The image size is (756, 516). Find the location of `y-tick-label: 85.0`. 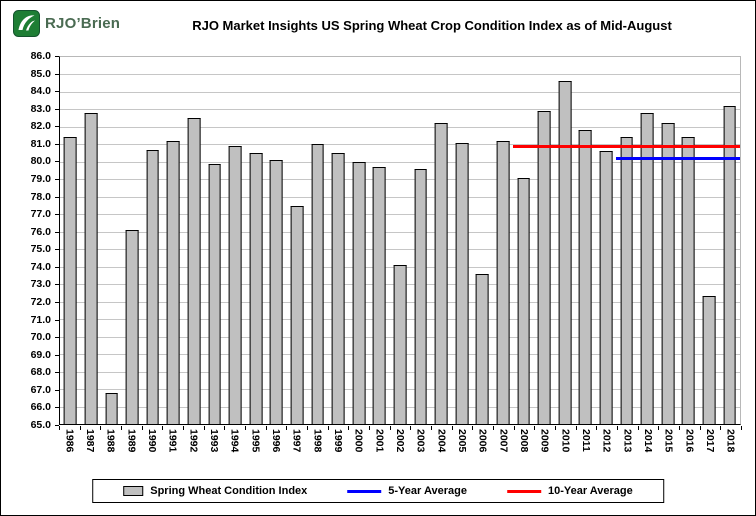

y-tick-label: 85.0 is located at coordinates (40, 73).